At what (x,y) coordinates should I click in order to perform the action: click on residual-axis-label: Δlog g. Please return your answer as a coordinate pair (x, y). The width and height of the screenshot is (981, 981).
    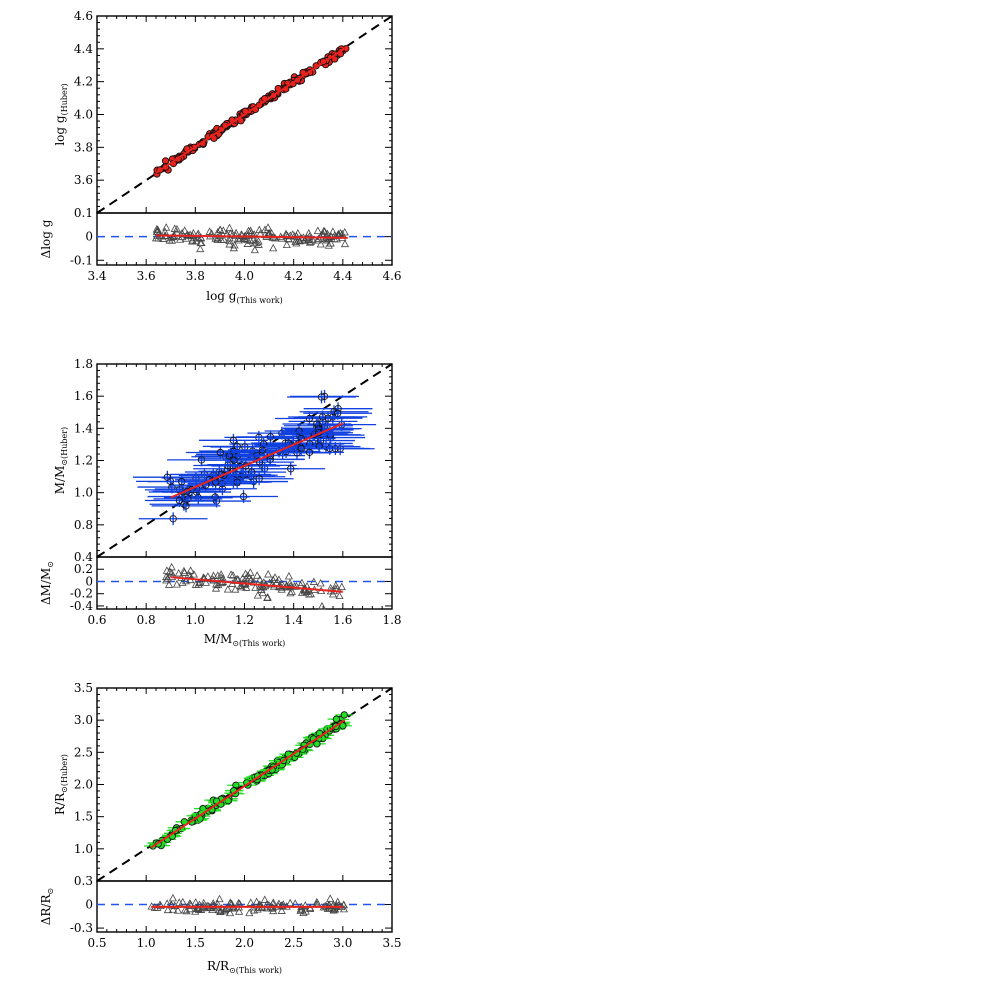
    Looking at the image, I should click on (46, 238).